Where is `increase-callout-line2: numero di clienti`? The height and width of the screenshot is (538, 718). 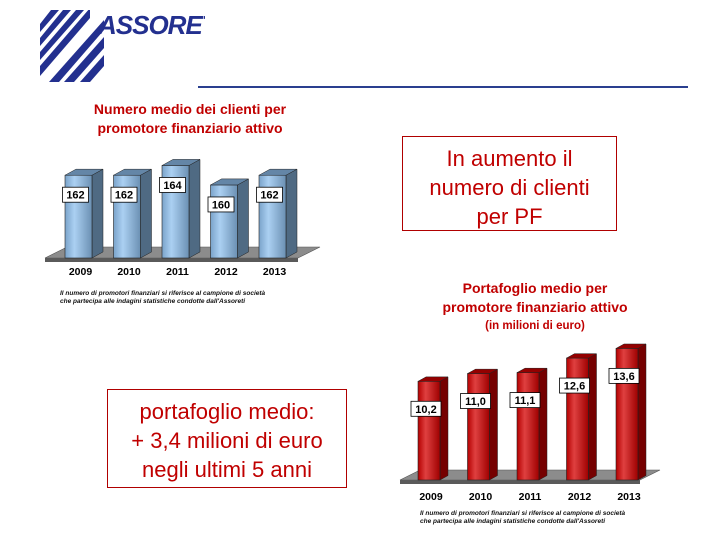 increase-callout-line2: numero di clienti is located at coordinates (509, 187).